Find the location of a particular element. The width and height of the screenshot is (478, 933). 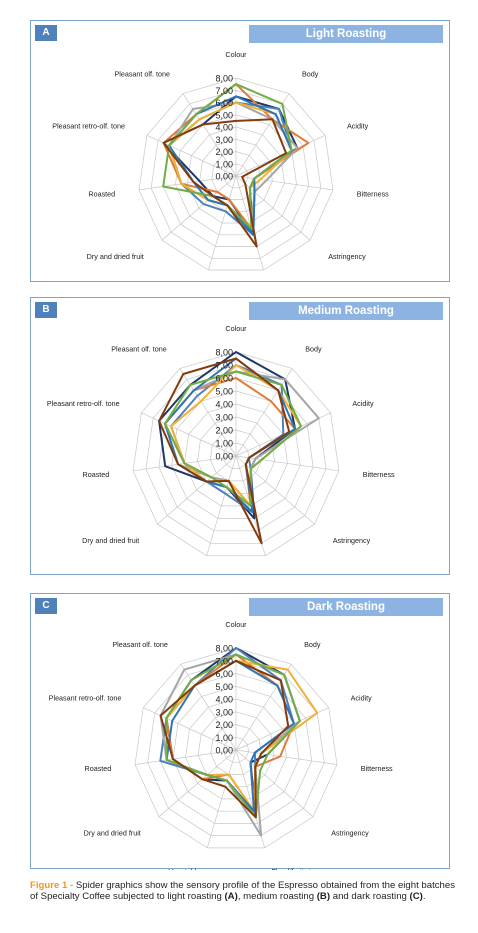

caption-text-3: and dark roasting is located at coordinates (370, 896).